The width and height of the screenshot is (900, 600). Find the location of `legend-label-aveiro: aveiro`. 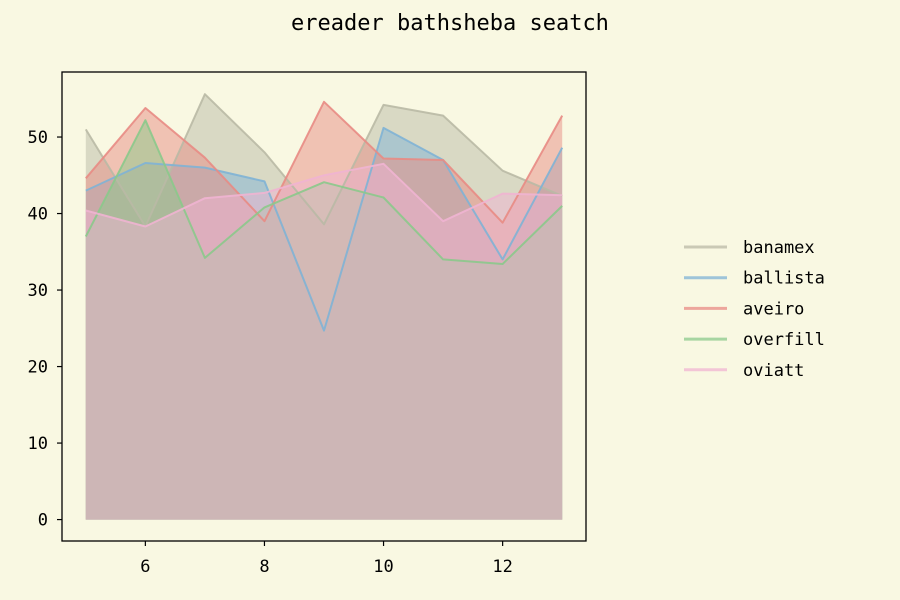

legend-label-aveiro: aveiro is located at coordinates (773, 309).